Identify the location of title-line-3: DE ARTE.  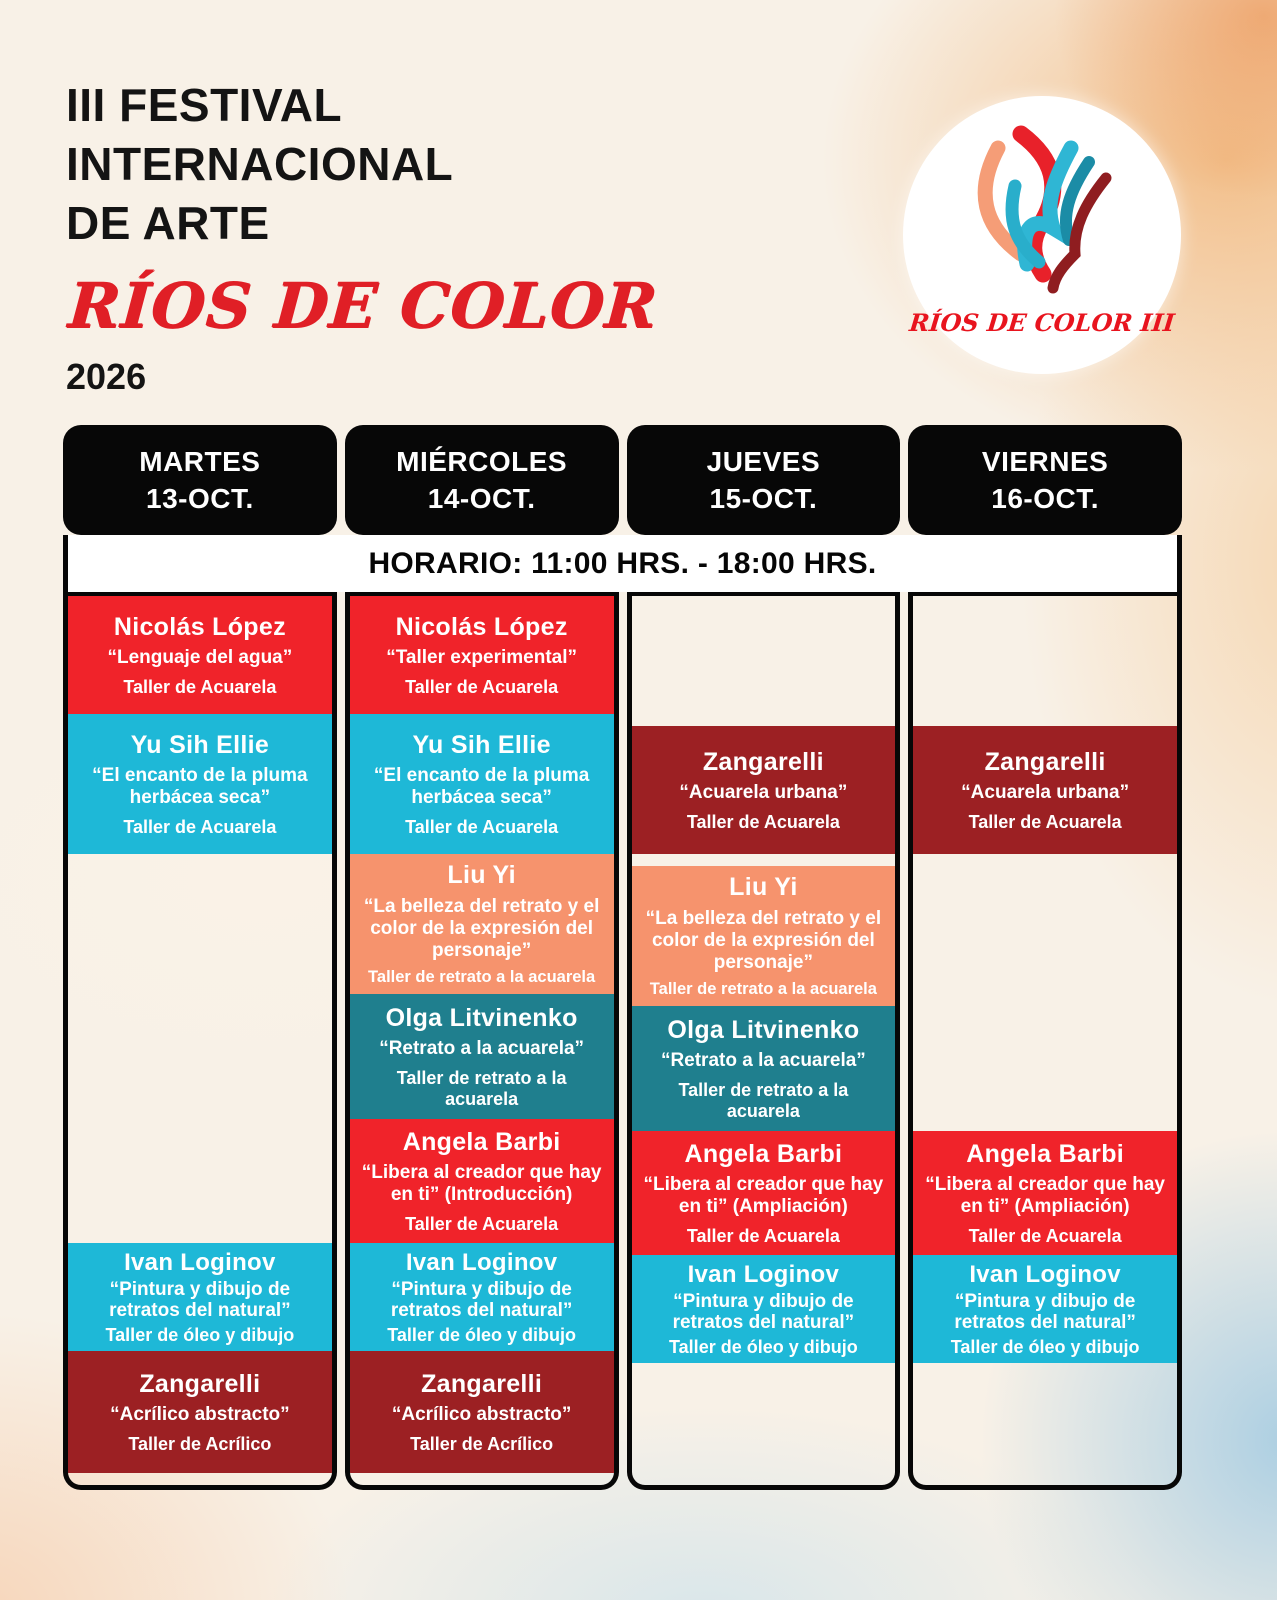
(168, 223).